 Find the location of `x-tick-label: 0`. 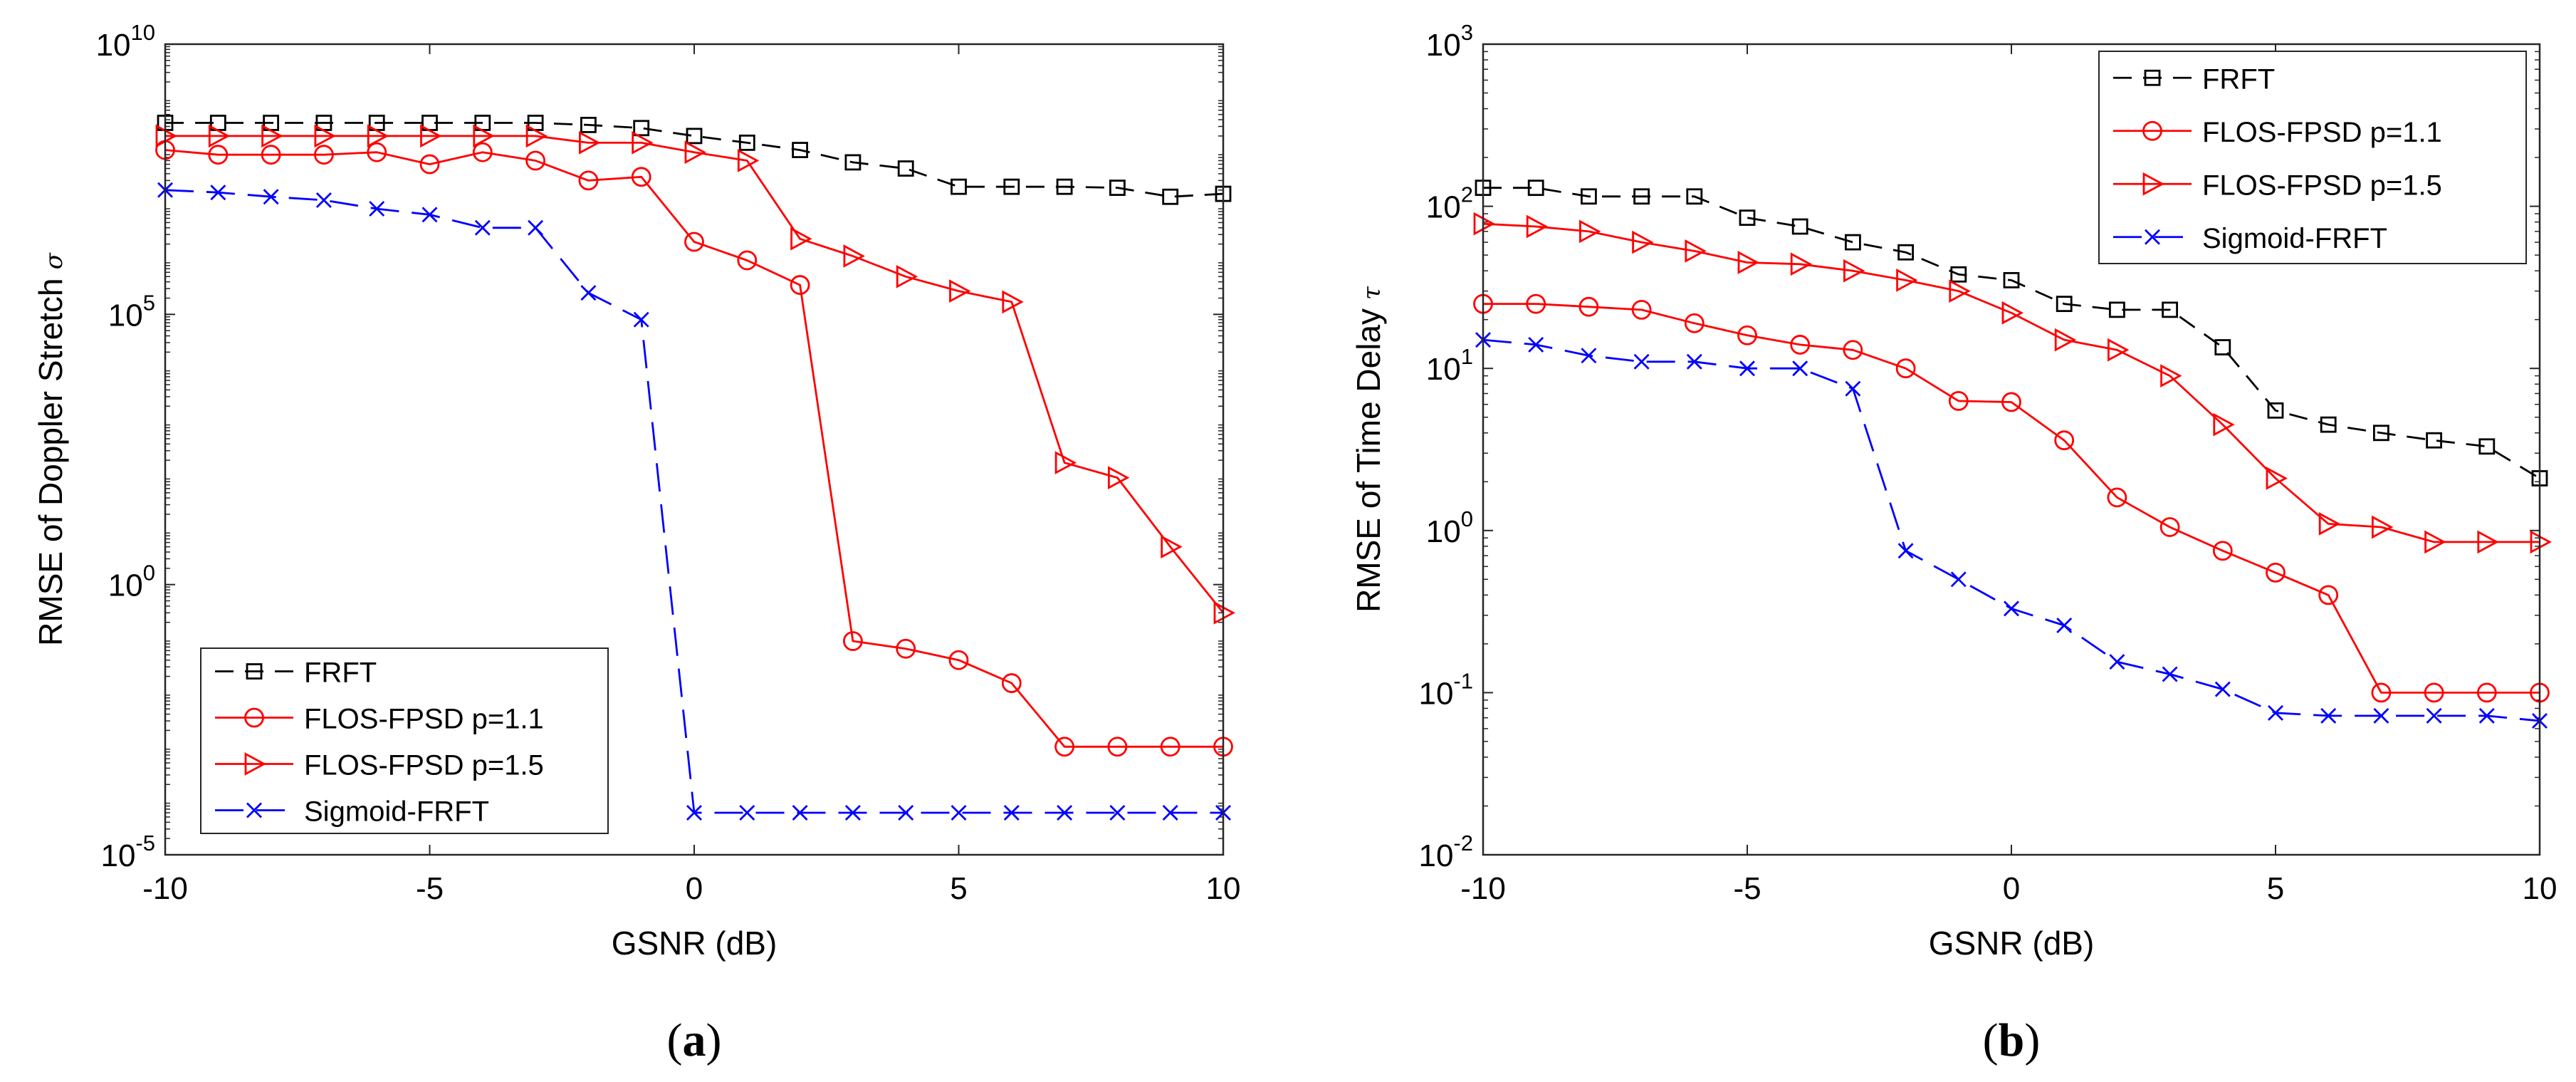

x-tick-label: 0 is located at coordinates (2011, 888).